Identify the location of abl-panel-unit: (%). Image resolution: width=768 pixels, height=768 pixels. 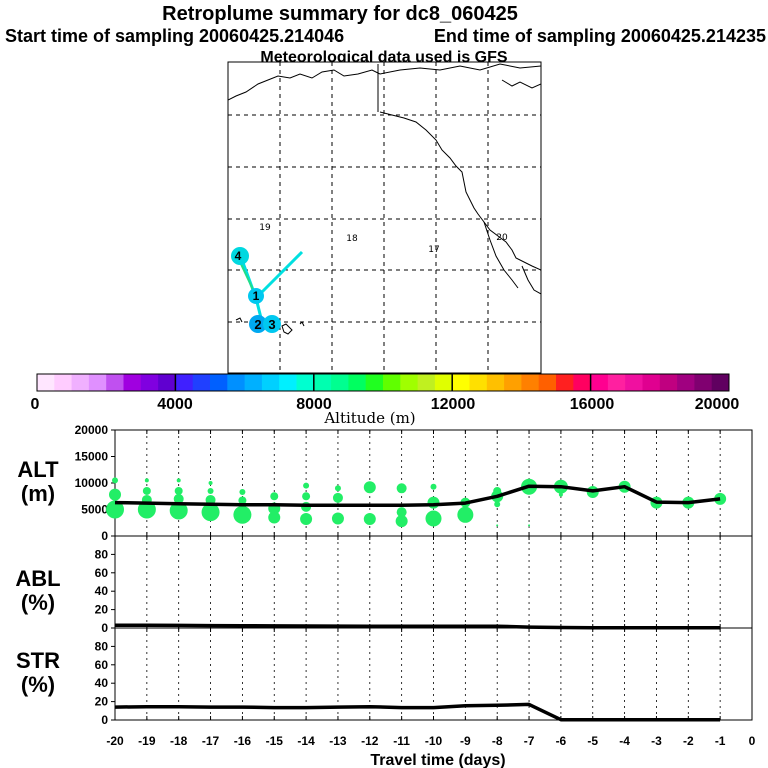
(38, 602).